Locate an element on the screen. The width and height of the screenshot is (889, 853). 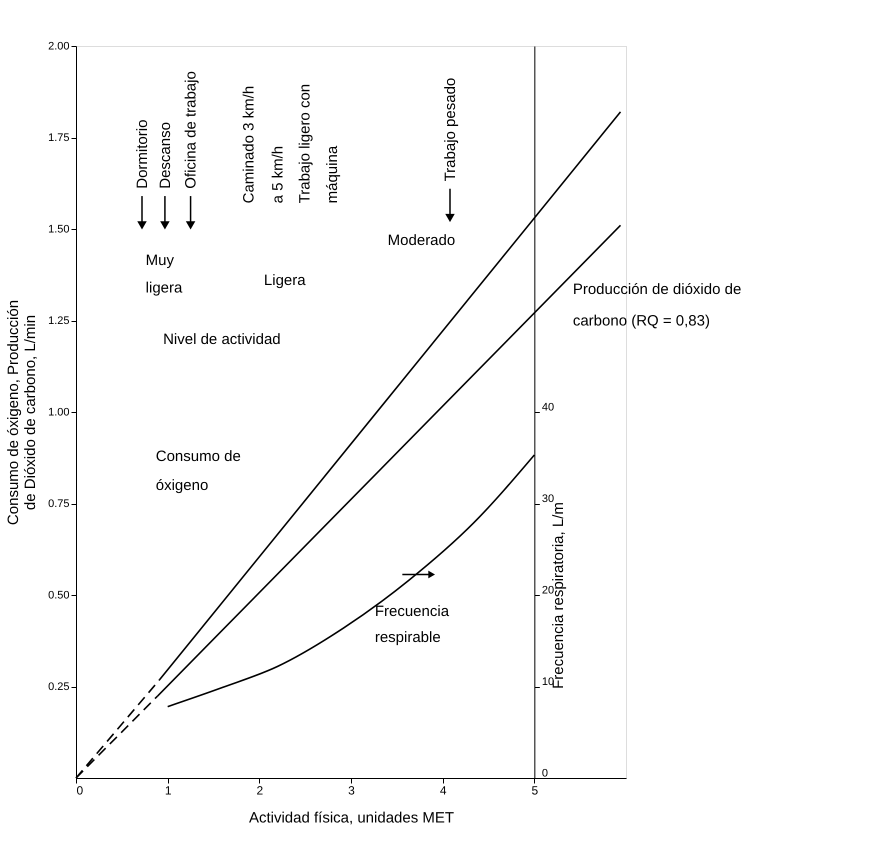
annotation: a 5 km/h is located at coordinates (278, 175).